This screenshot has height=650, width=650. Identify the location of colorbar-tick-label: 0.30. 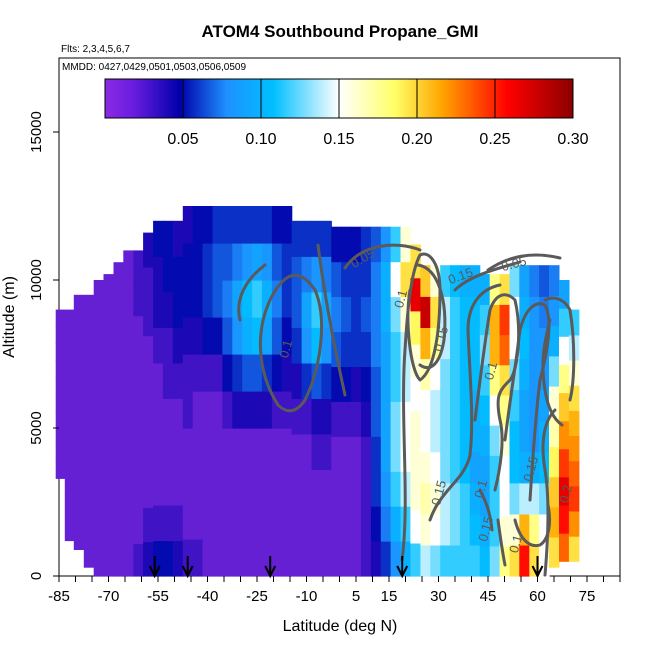
(572, 139).